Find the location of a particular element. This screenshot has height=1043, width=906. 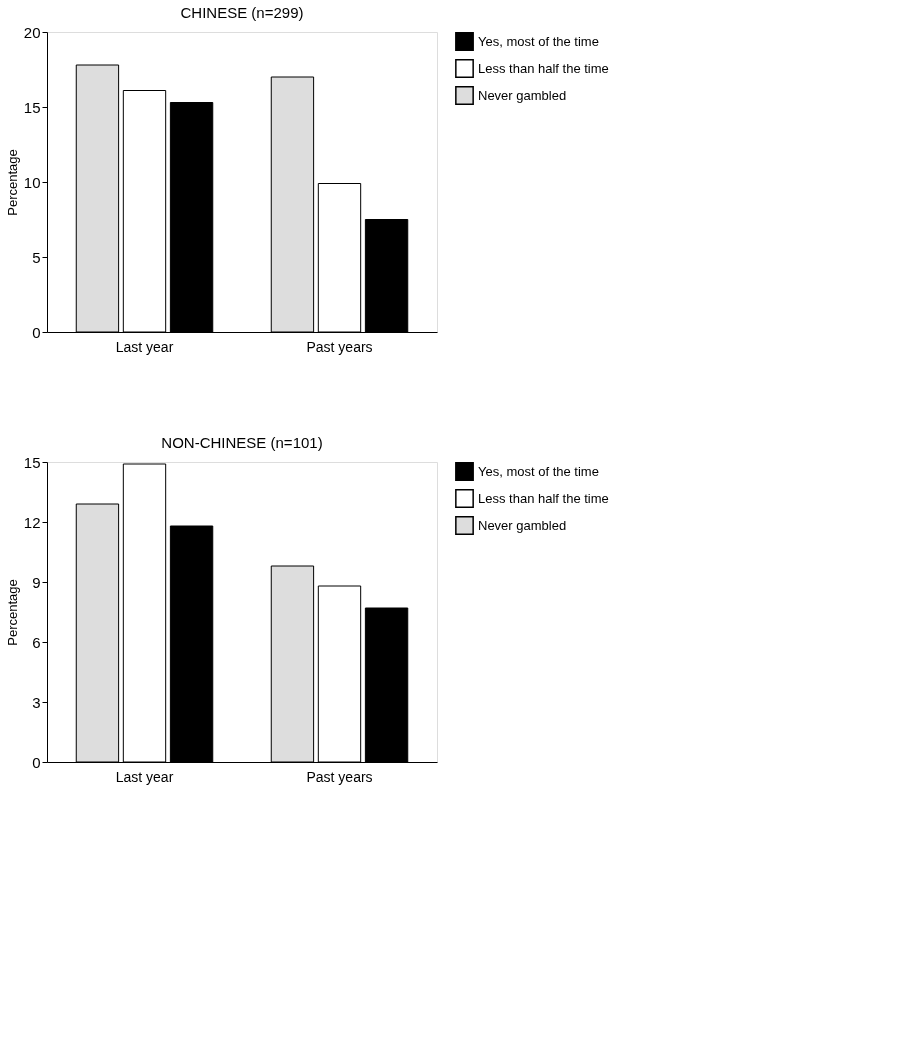

y-tick-label: 10 is located at coordinates (32, 182).